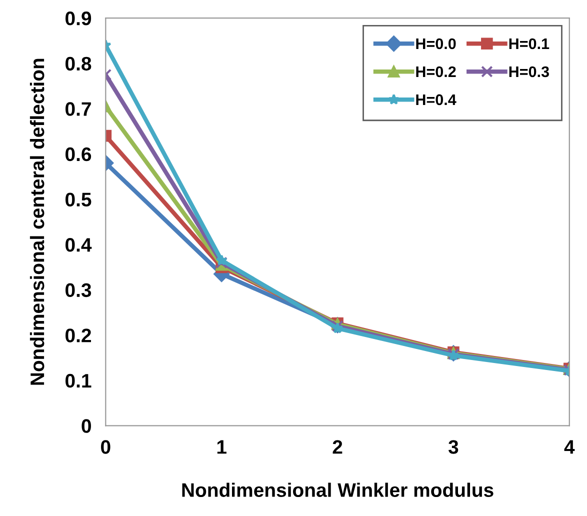  I want to click on legend-label: H=0.4, so click(436, 100).